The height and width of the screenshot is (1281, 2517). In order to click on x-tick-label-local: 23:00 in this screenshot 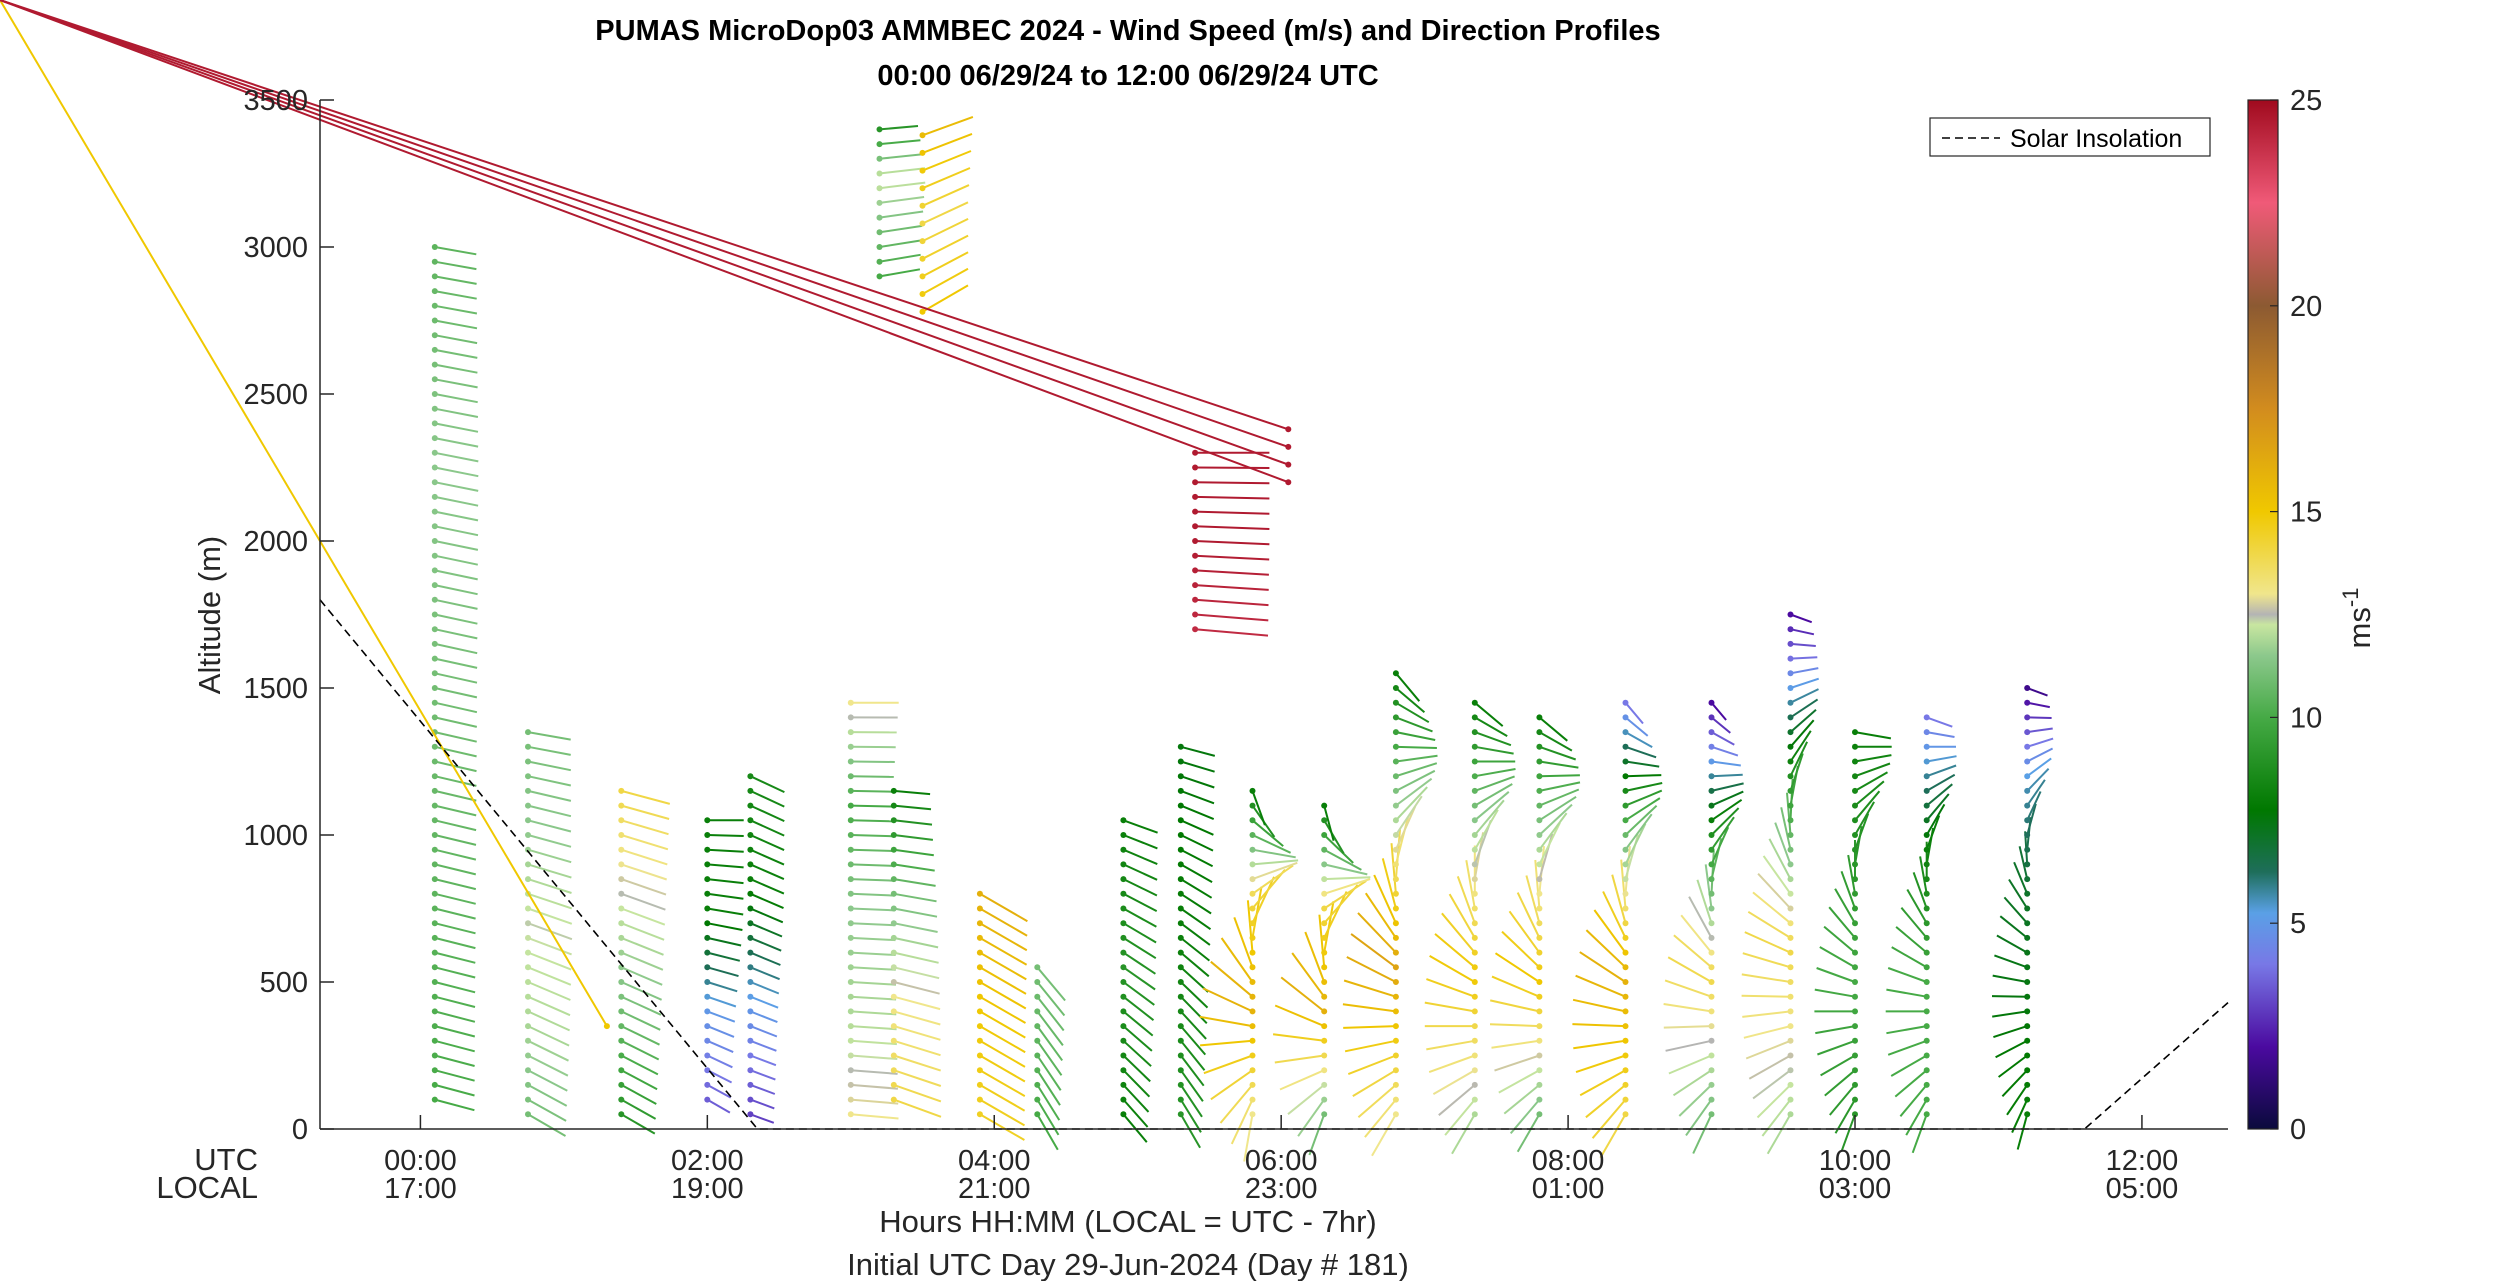, I will do `click(1281, 1189)`.